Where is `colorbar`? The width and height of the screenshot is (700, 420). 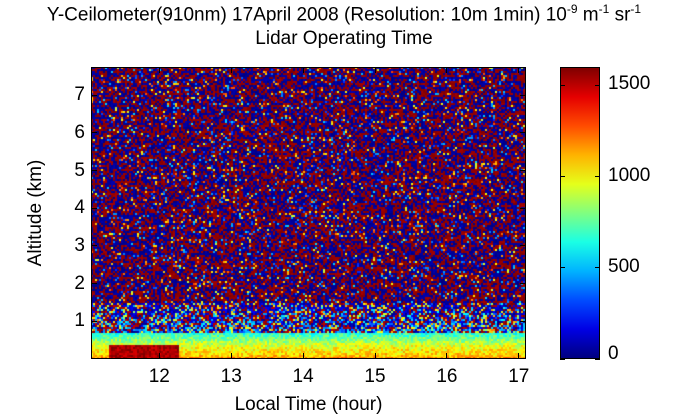
colorbar is located at coordinates (580, 213).